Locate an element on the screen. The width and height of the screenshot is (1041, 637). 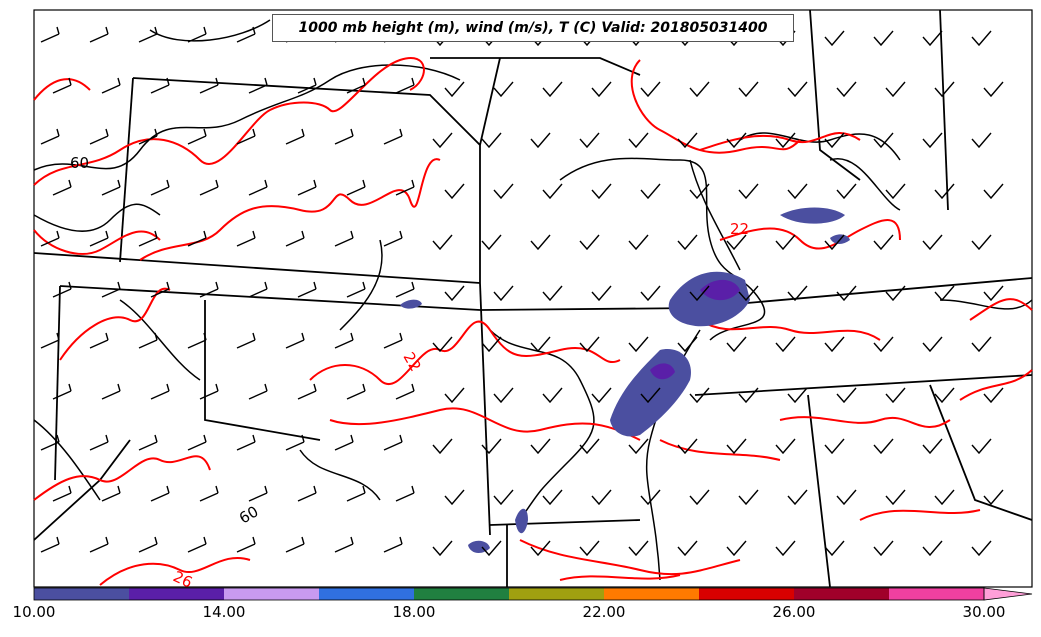
colorbar is located at coordinates (533, 594).